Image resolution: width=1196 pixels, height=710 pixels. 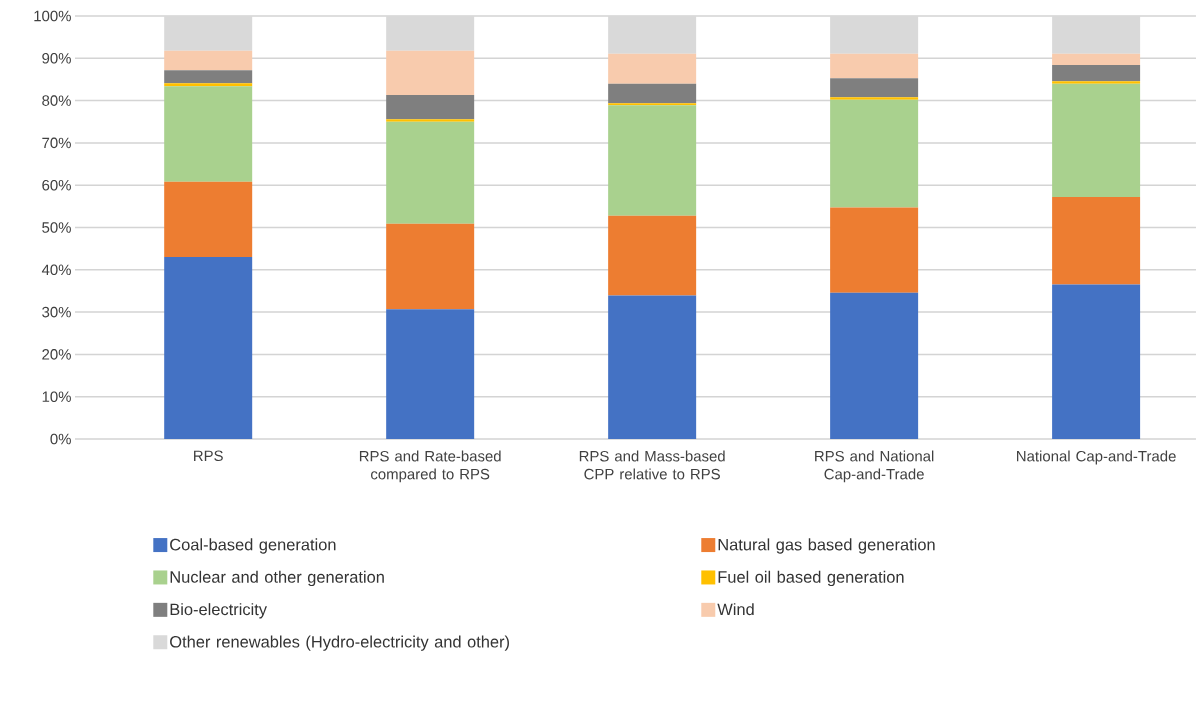 What do you see at coordinates (56, 143) in the screenshot?
I see `y-tick-label: 70%` at bounding box center [56, 143].